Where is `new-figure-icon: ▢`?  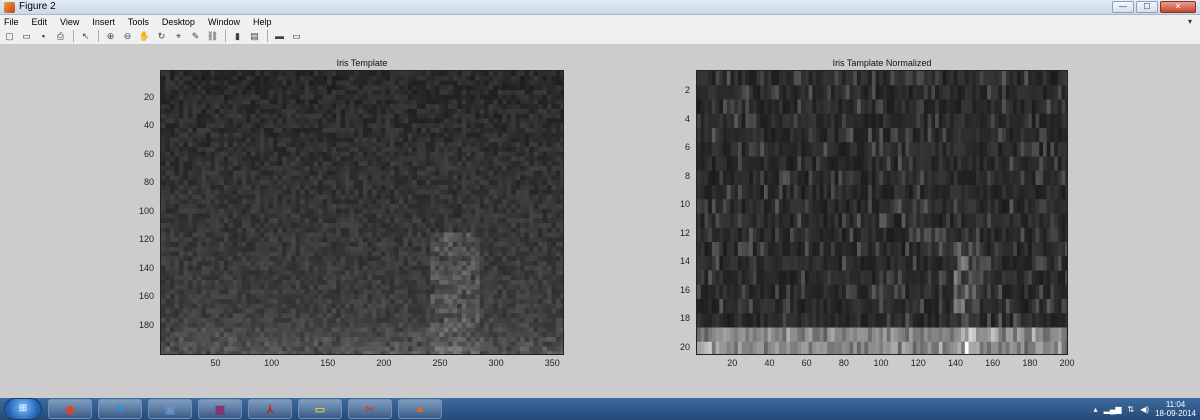
new-figure-icon: ▢ is located at coordinates (9, 36).